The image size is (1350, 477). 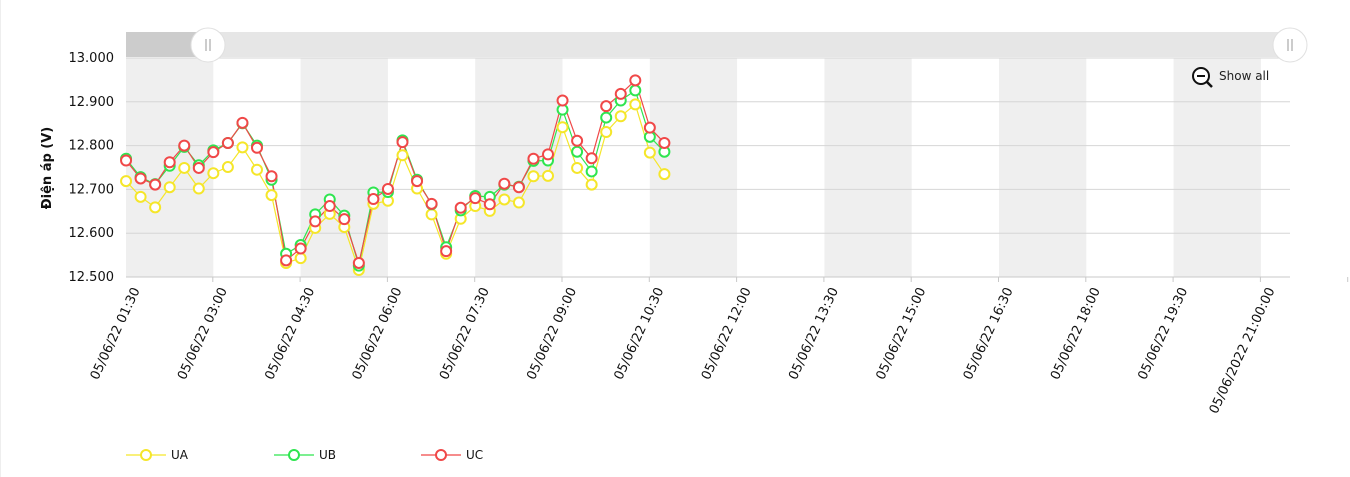 What do you see at coordinates (203, 333) in the screenshot?
I see `x-tick-label: 05/06/22 03:00` at bounding box center [203, 333].